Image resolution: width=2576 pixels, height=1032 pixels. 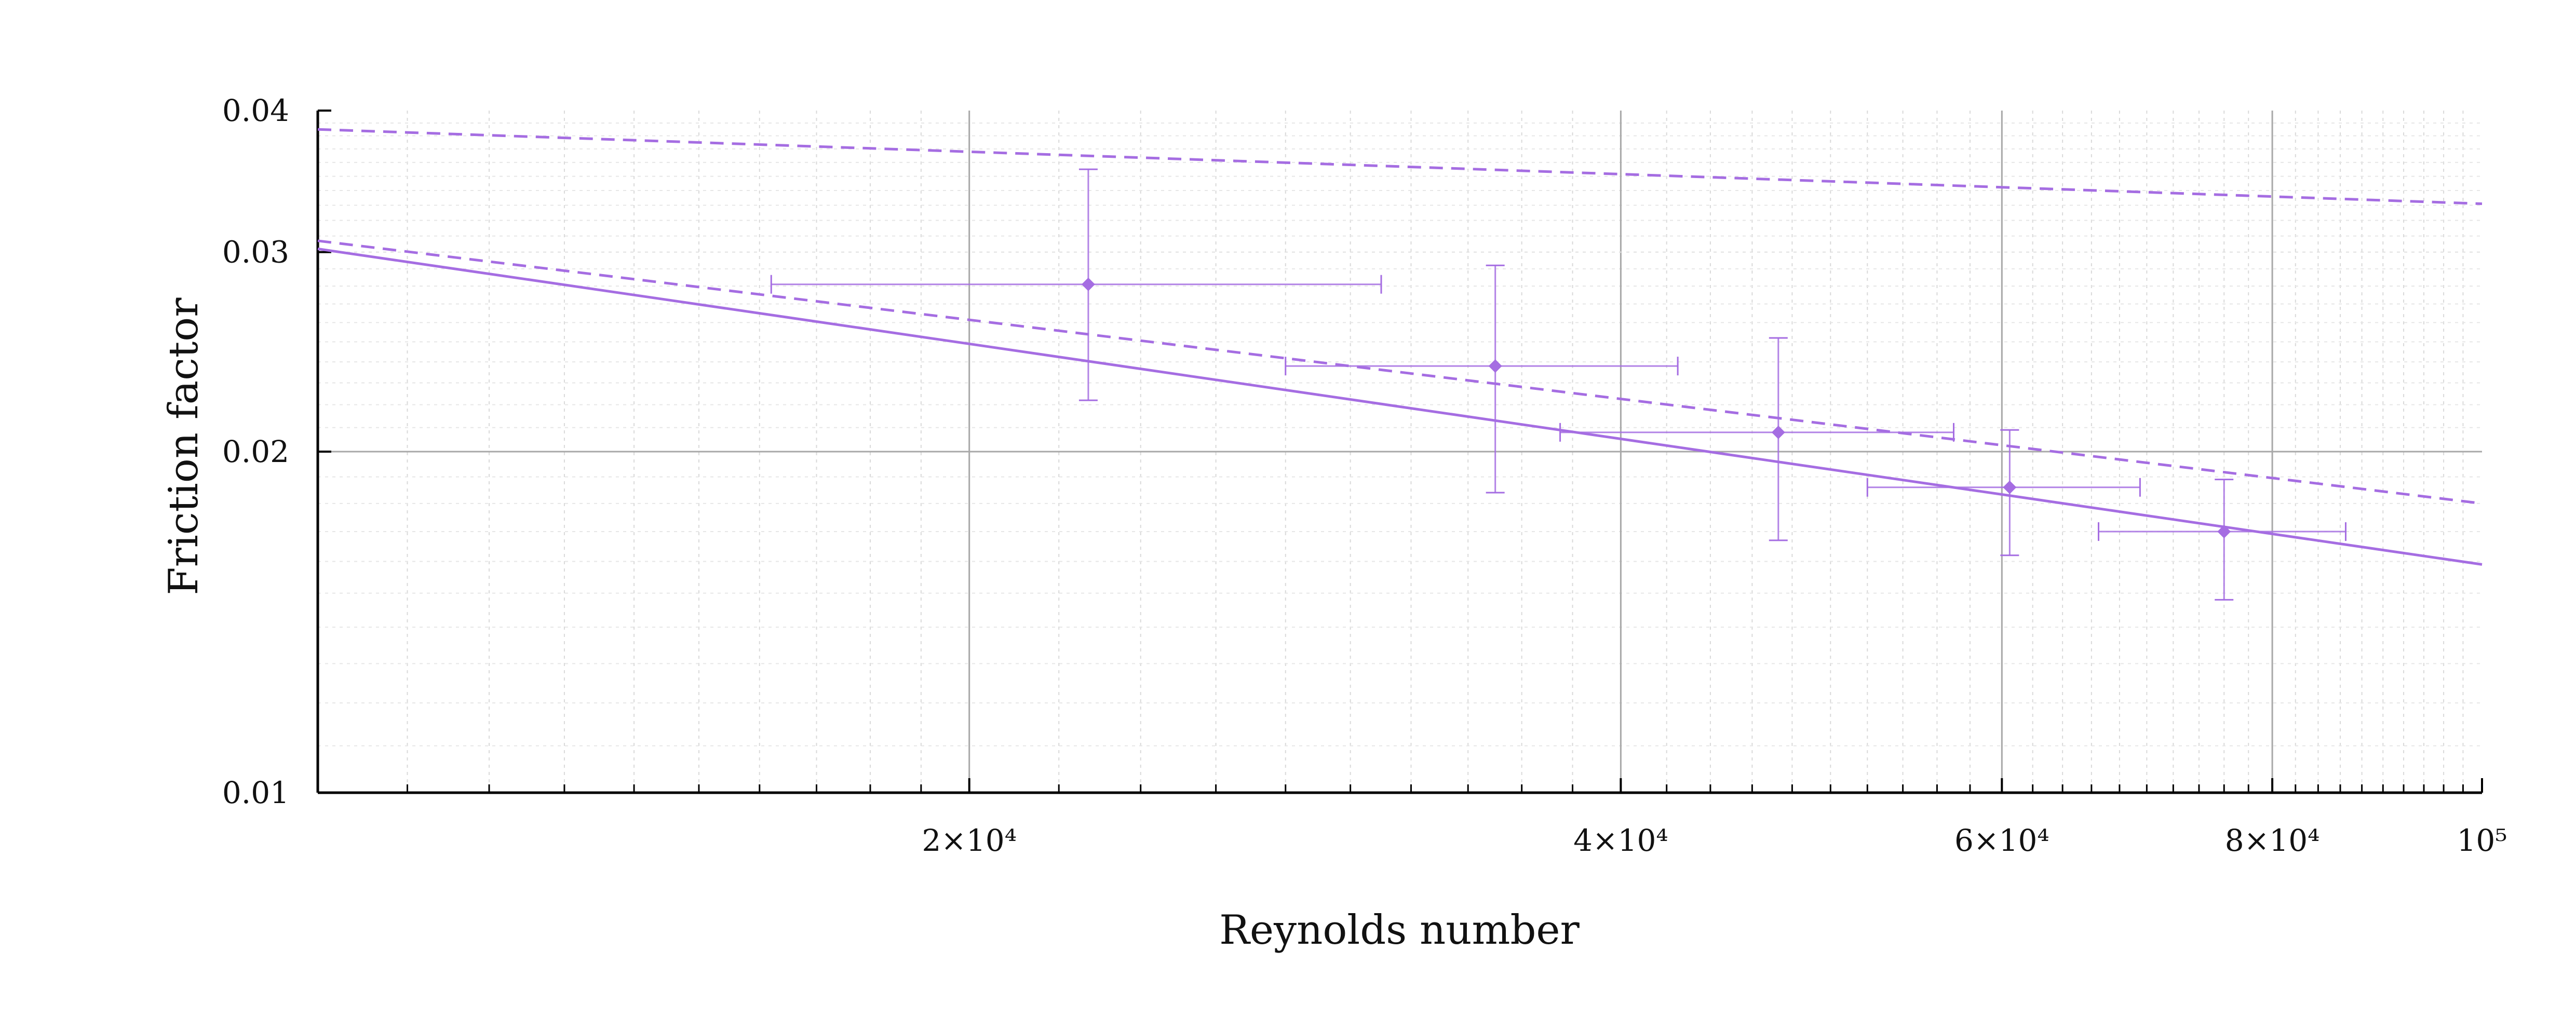 What do you see at coordinates (1400, 166) in the screenshot?
I see `dashed-line` at bounding box center [1400, 166].